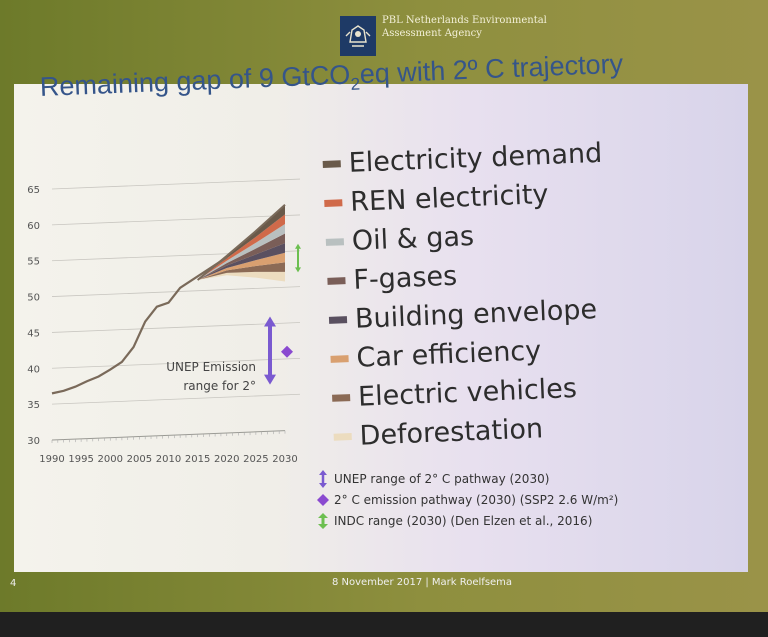  What do you see at coordinates (219, 386) in the screenshot?
I see `unep-annotation-line-2: range for 2°` at bounding box center [219, 386].